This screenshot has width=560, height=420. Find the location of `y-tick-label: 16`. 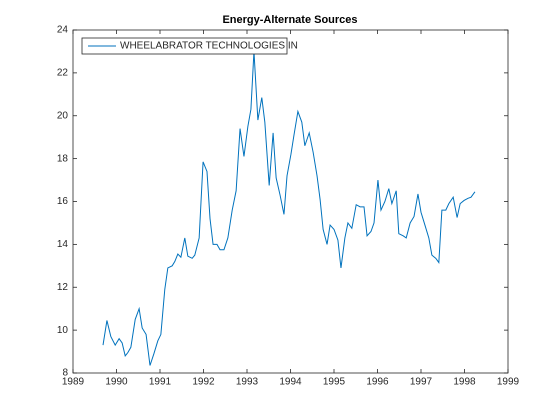

y-tick-label: 16 is located at coordinates (63, 201).